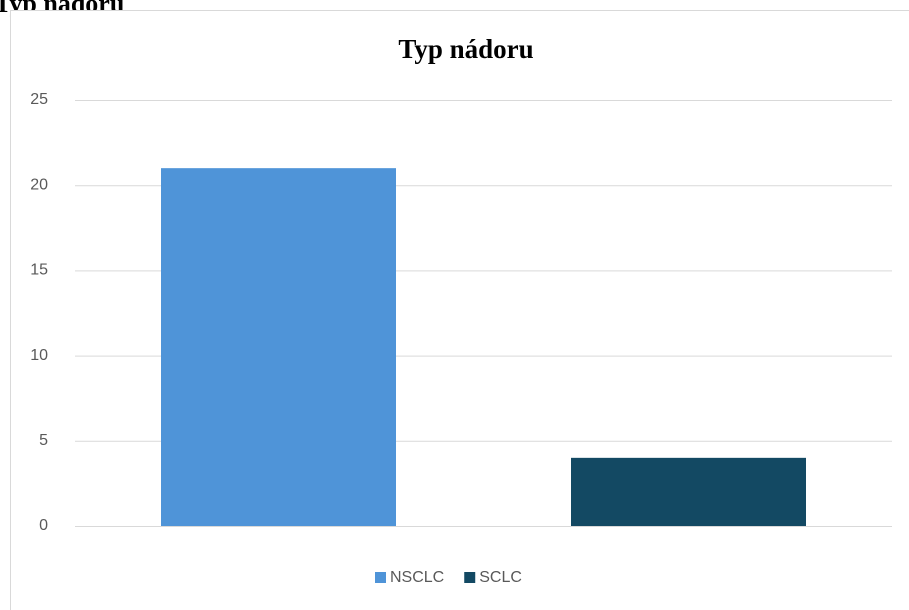 The width and height of the screenshot is (909, 610). What do you see at coordinates (688, 491) in the screenshot?
I see `bar` at bounding box center [688, 491].